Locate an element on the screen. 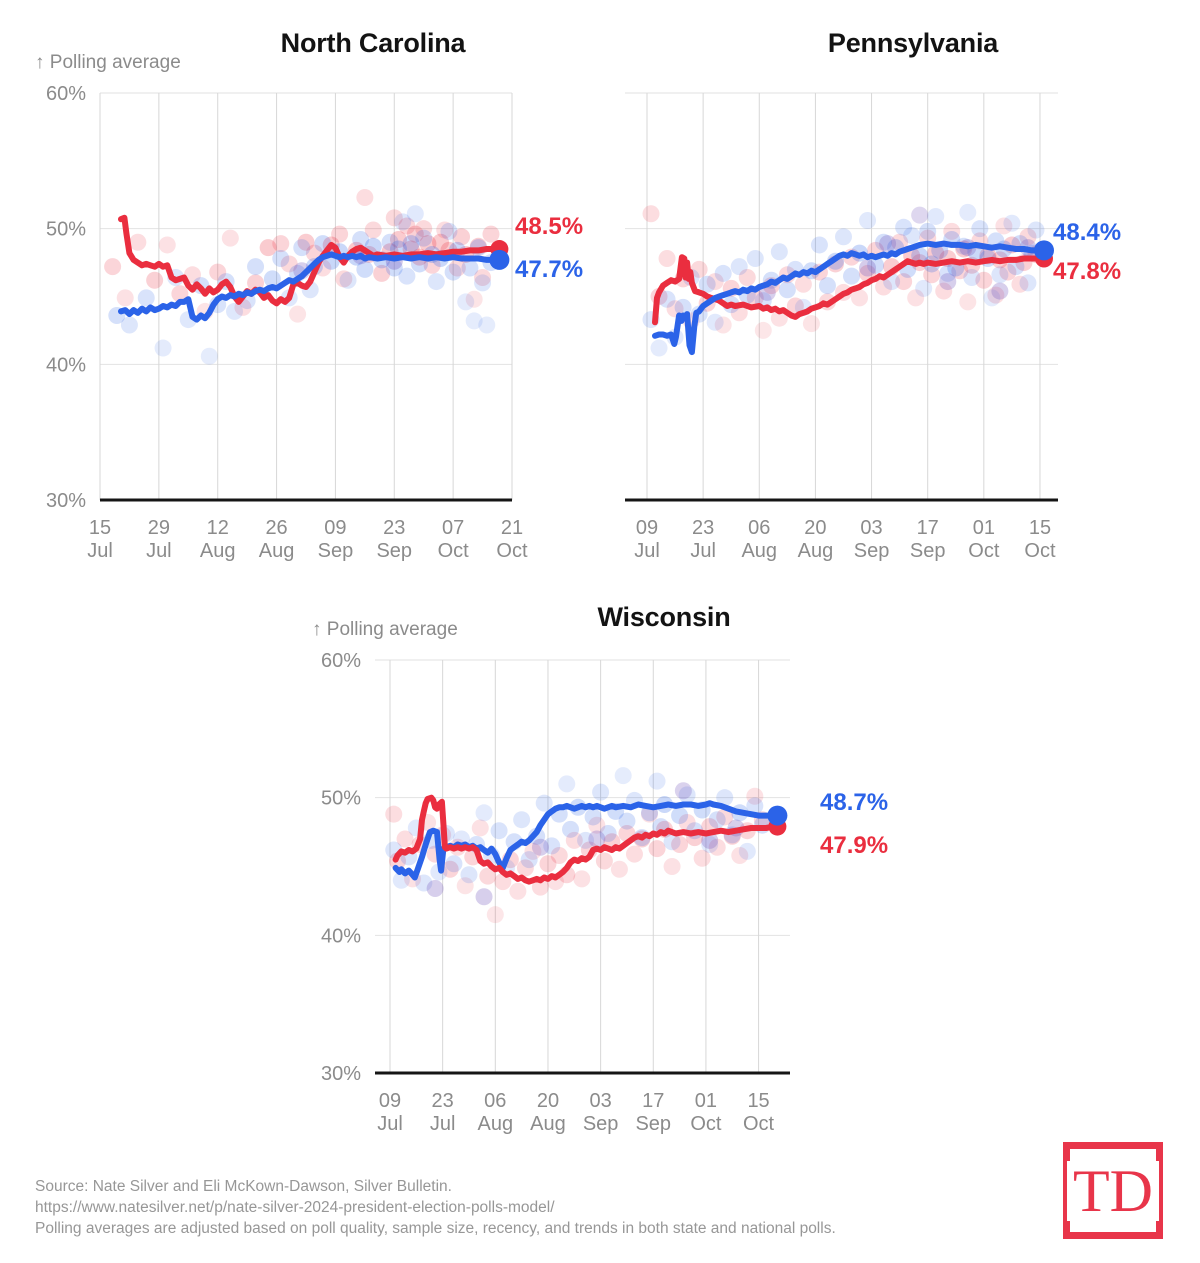 This screenshot has height=1263, width=1200. td-logo-text: TD is located at coordinates (1113, 1190).